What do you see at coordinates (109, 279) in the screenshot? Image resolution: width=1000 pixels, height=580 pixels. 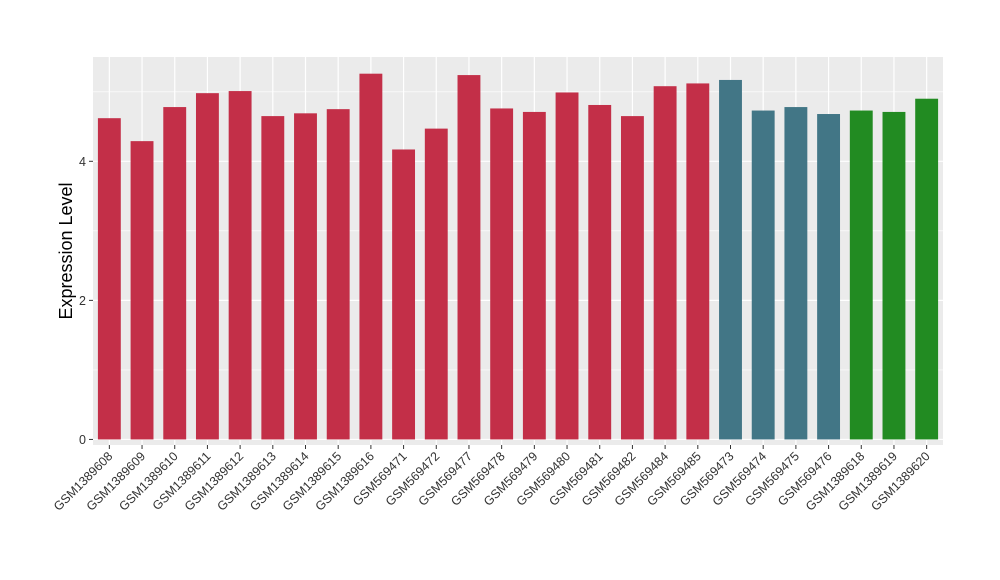 I see `bar-GSM1389608` at bounding box center [109, 279].